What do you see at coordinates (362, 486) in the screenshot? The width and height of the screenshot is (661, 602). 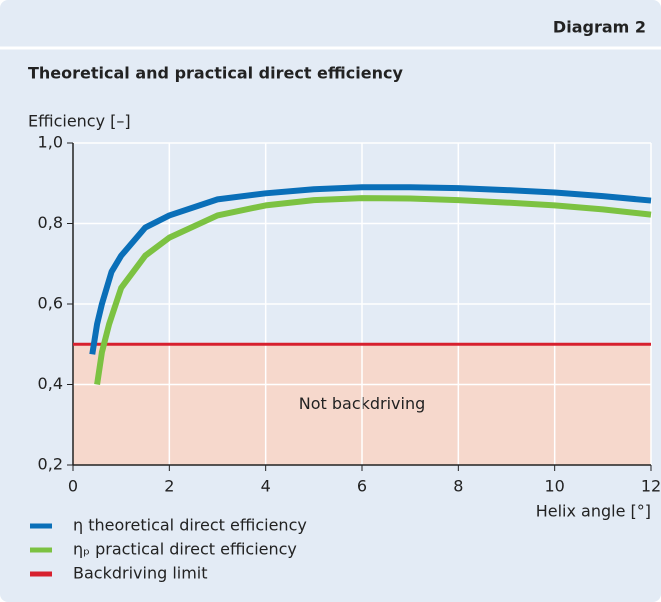 I see `x-tick-label: 6` at bounding box center [362, 486].